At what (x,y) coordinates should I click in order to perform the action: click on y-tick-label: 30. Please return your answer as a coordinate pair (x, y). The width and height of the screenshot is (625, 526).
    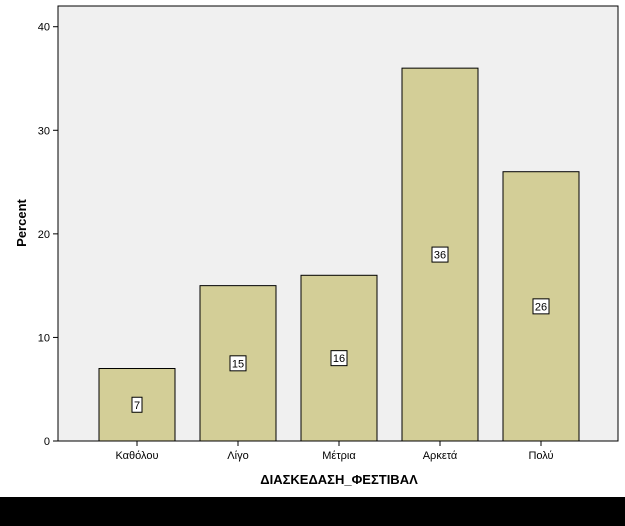
    Looking at the image, I should click on (44, 131).